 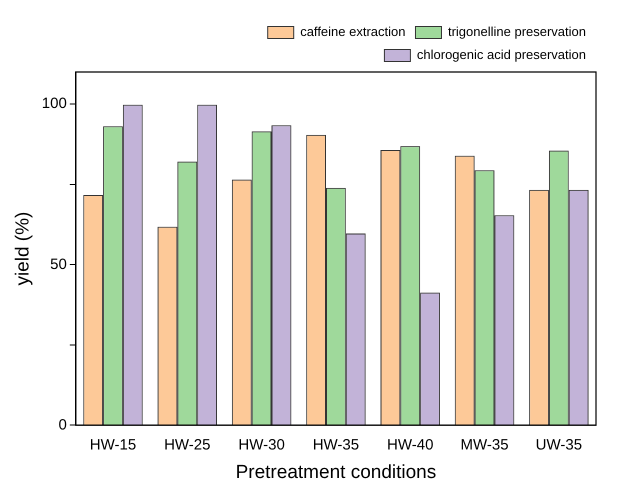 What do you see at coordinates (113, 445) in the screenshot?
I see `x-tick-label: HW-15` at bounding box center [113, 445].